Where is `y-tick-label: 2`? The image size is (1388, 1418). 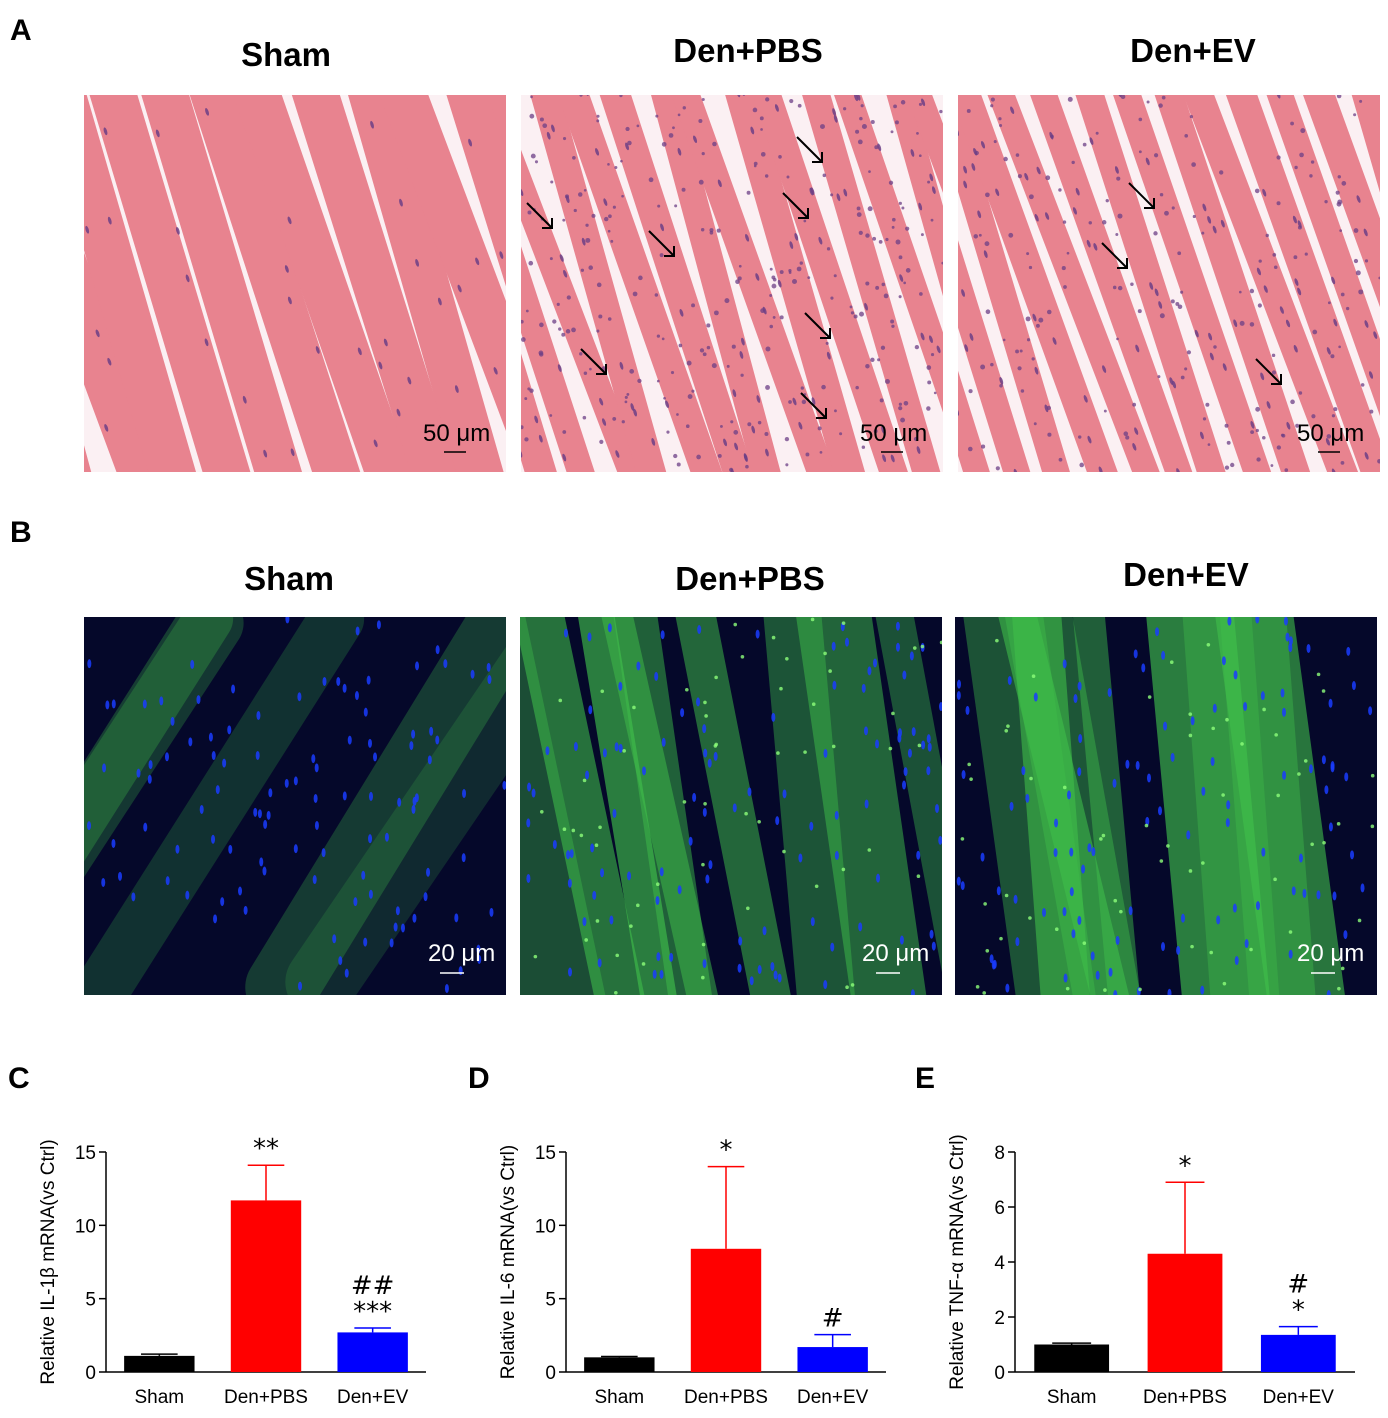 y-tick-label: 2 is located at coordinates (999, 1318).